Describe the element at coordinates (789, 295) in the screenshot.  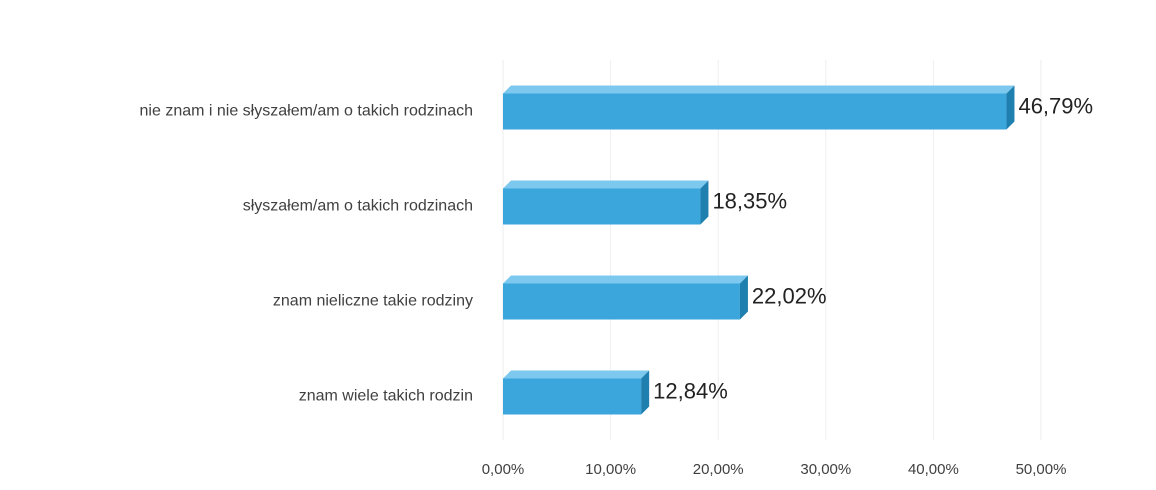
I see `value-label: 22,02%` at that location.